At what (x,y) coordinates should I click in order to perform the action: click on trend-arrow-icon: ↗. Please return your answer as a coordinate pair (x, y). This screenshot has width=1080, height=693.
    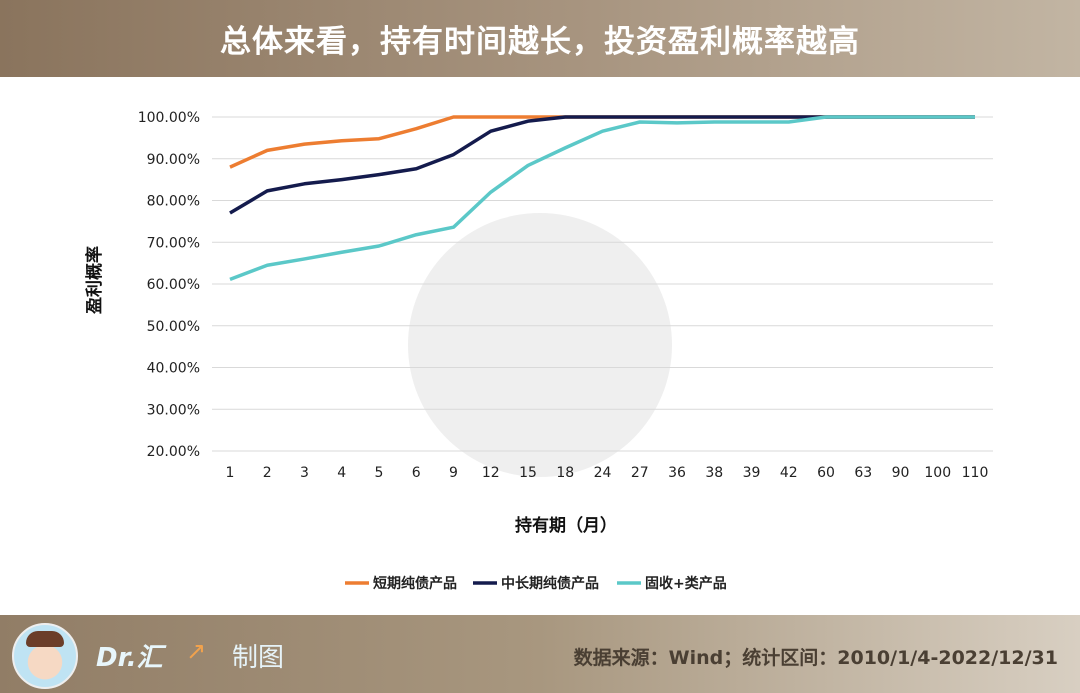
    Looking at the image, I should click on (196, 651).